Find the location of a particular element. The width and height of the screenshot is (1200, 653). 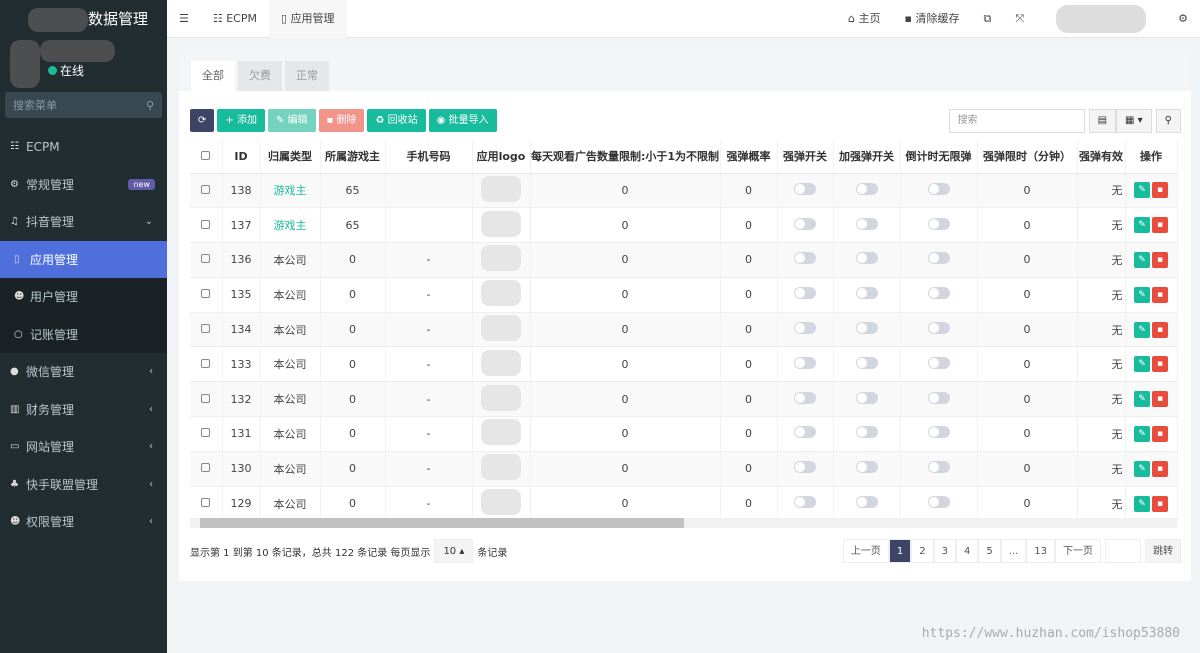

horizontal-scrollbar is located at coordinates (683, 523).